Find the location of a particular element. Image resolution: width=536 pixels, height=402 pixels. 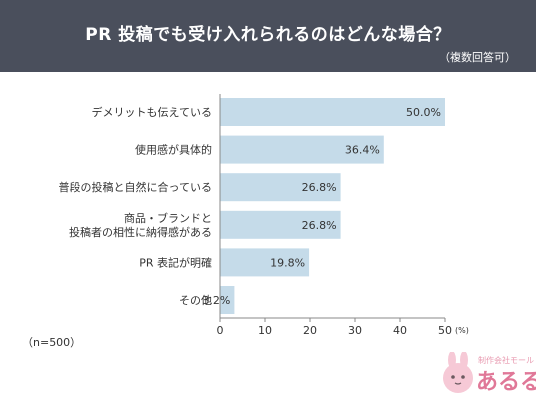

category-label: 普段の投稿と自然に合っている is located at coordinates (135, 187).